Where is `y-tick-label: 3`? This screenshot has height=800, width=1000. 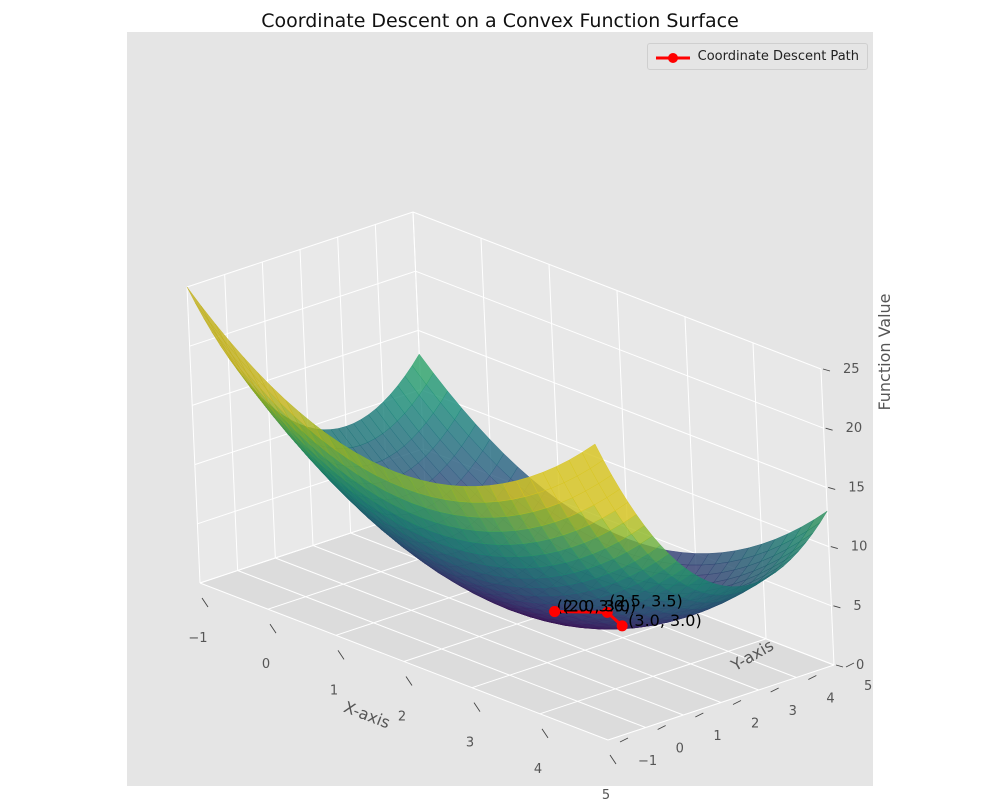 y-tick-label: 3 is located at coordinates (793, 711).